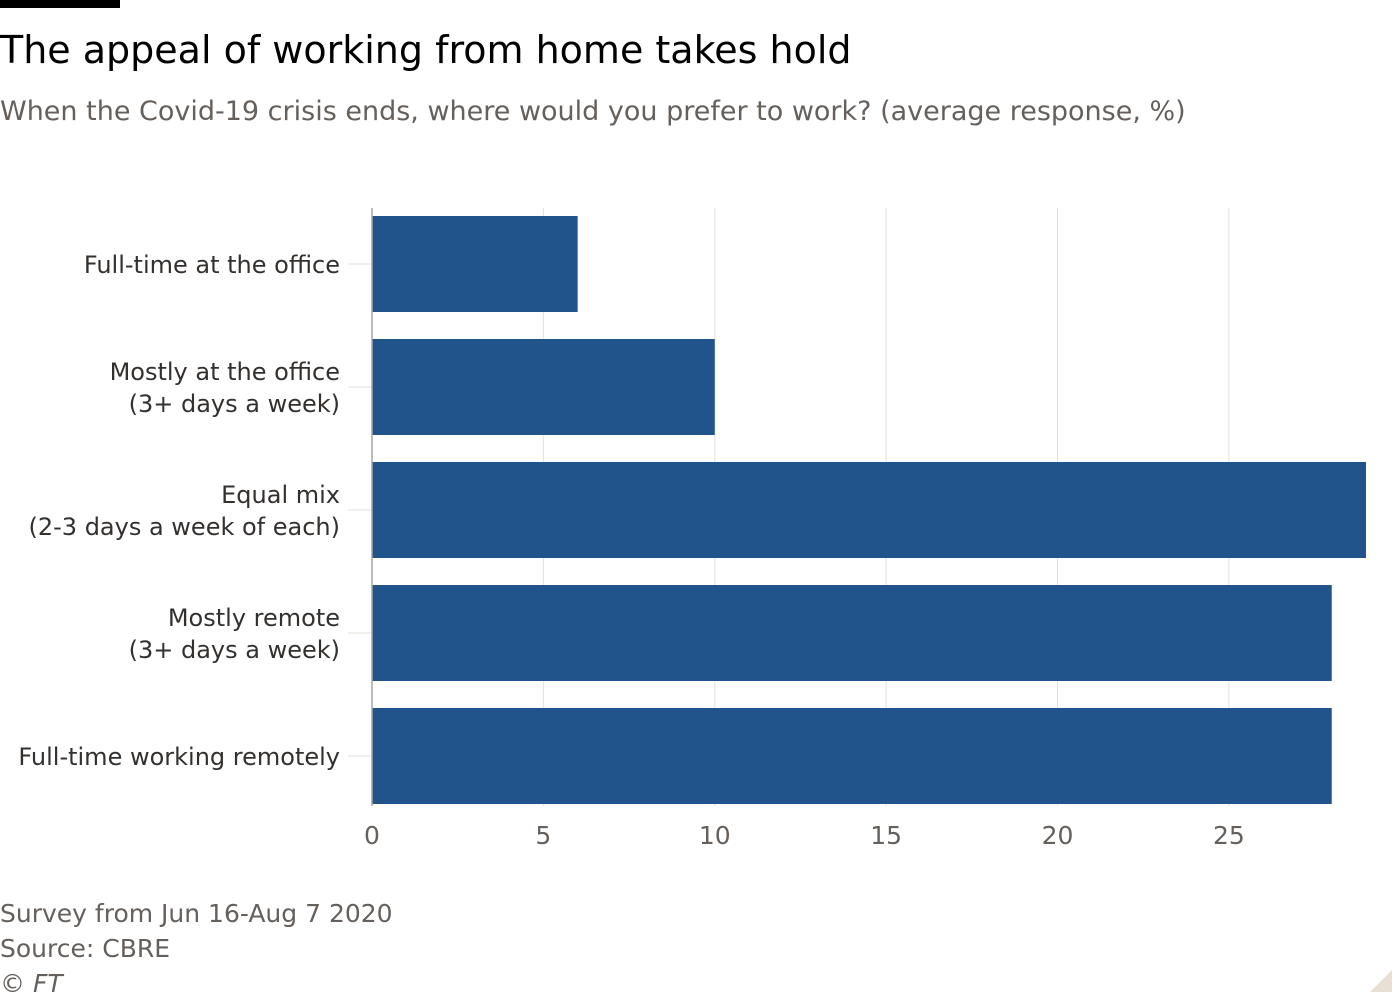  What do you see at coordinates (543, 835) in the screenshot?
I see `x-tick-label: 5` at bounding box center [543, 835].